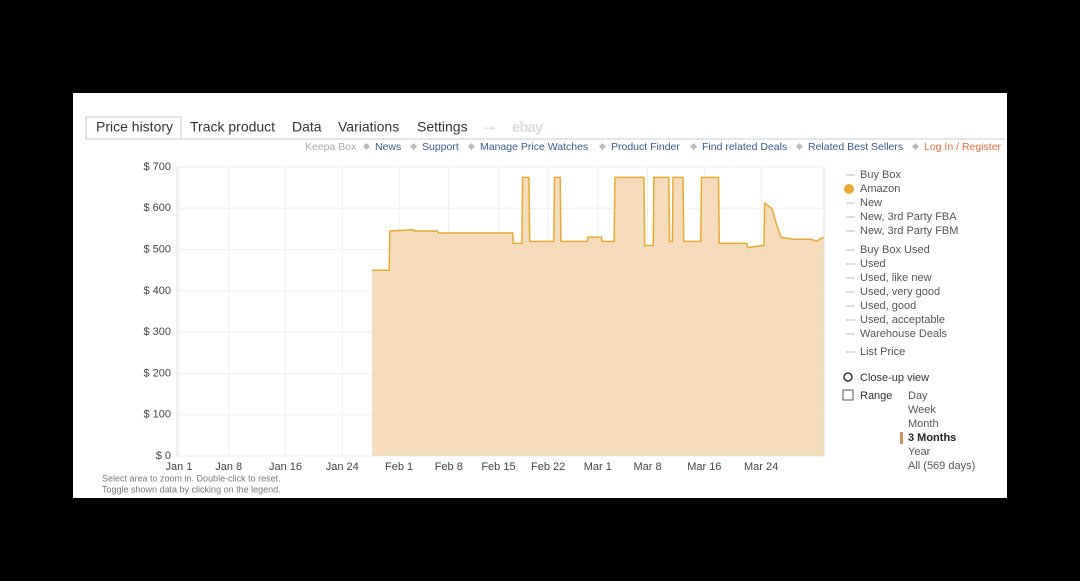 This screenshot has height=581, width=1080. Describe the element at coordinates (598, 223) in the screenshot. I see `price-line` at that location.